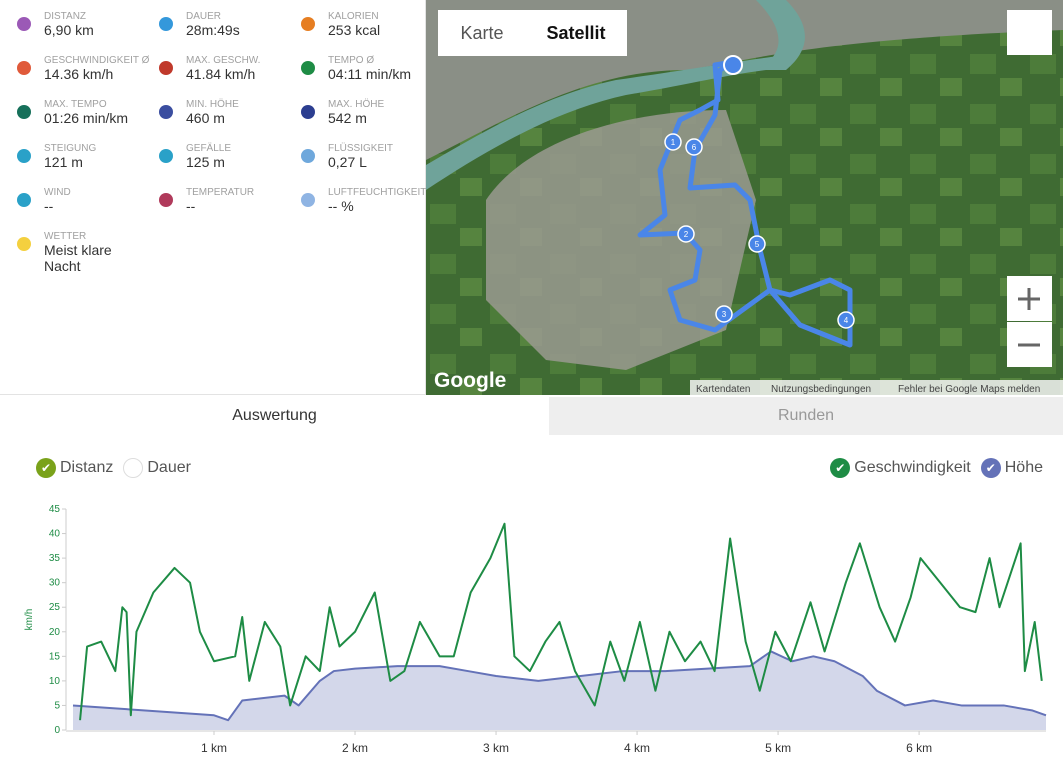  I want to click on y-tick-label: 25, so click(55, 607).